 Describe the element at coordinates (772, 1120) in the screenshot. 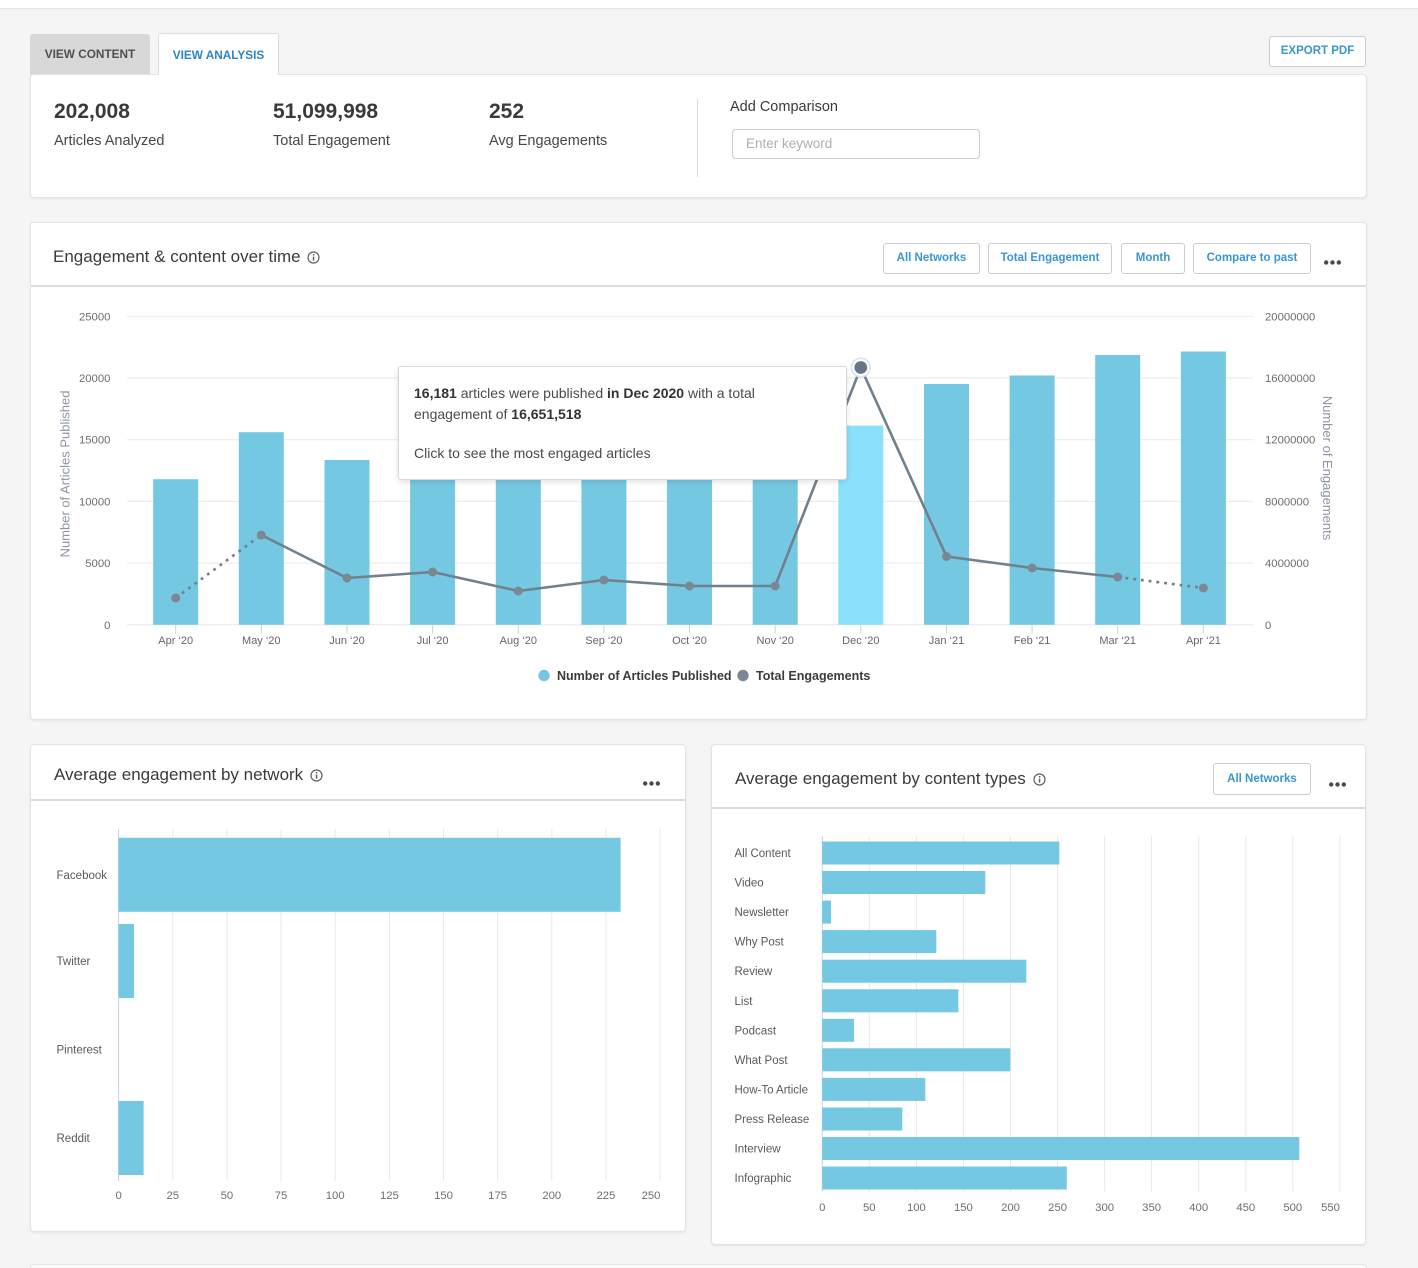

I see `svg-text: Press Release` at that location.